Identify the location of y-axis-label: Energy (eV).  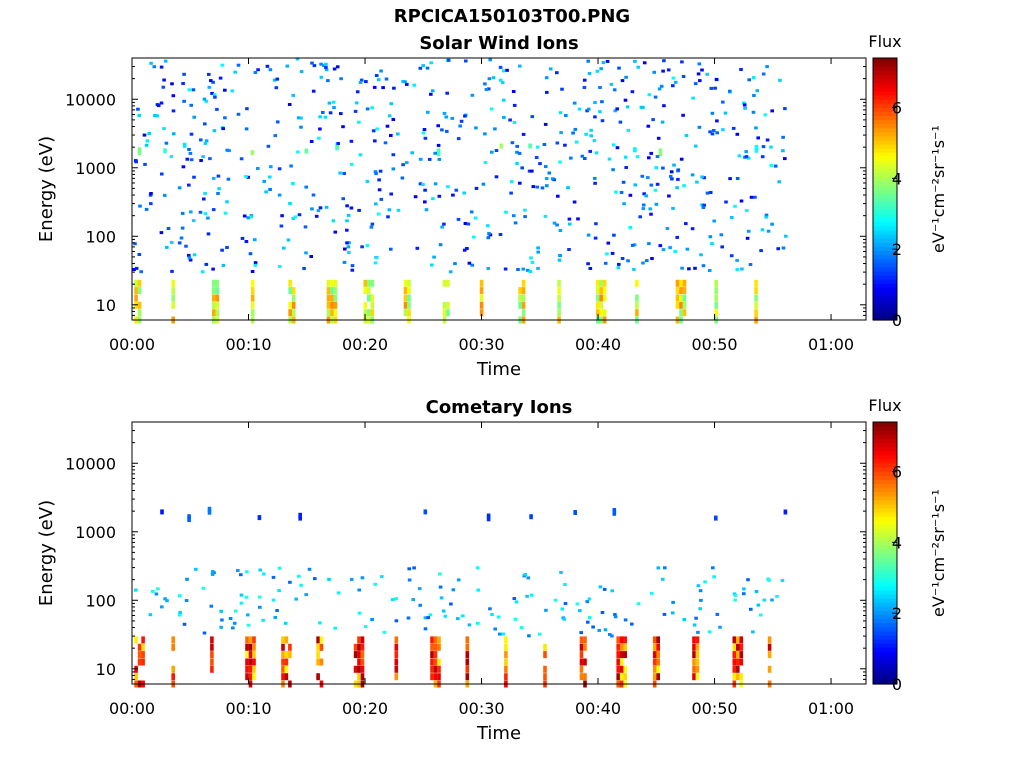
(46, 553).